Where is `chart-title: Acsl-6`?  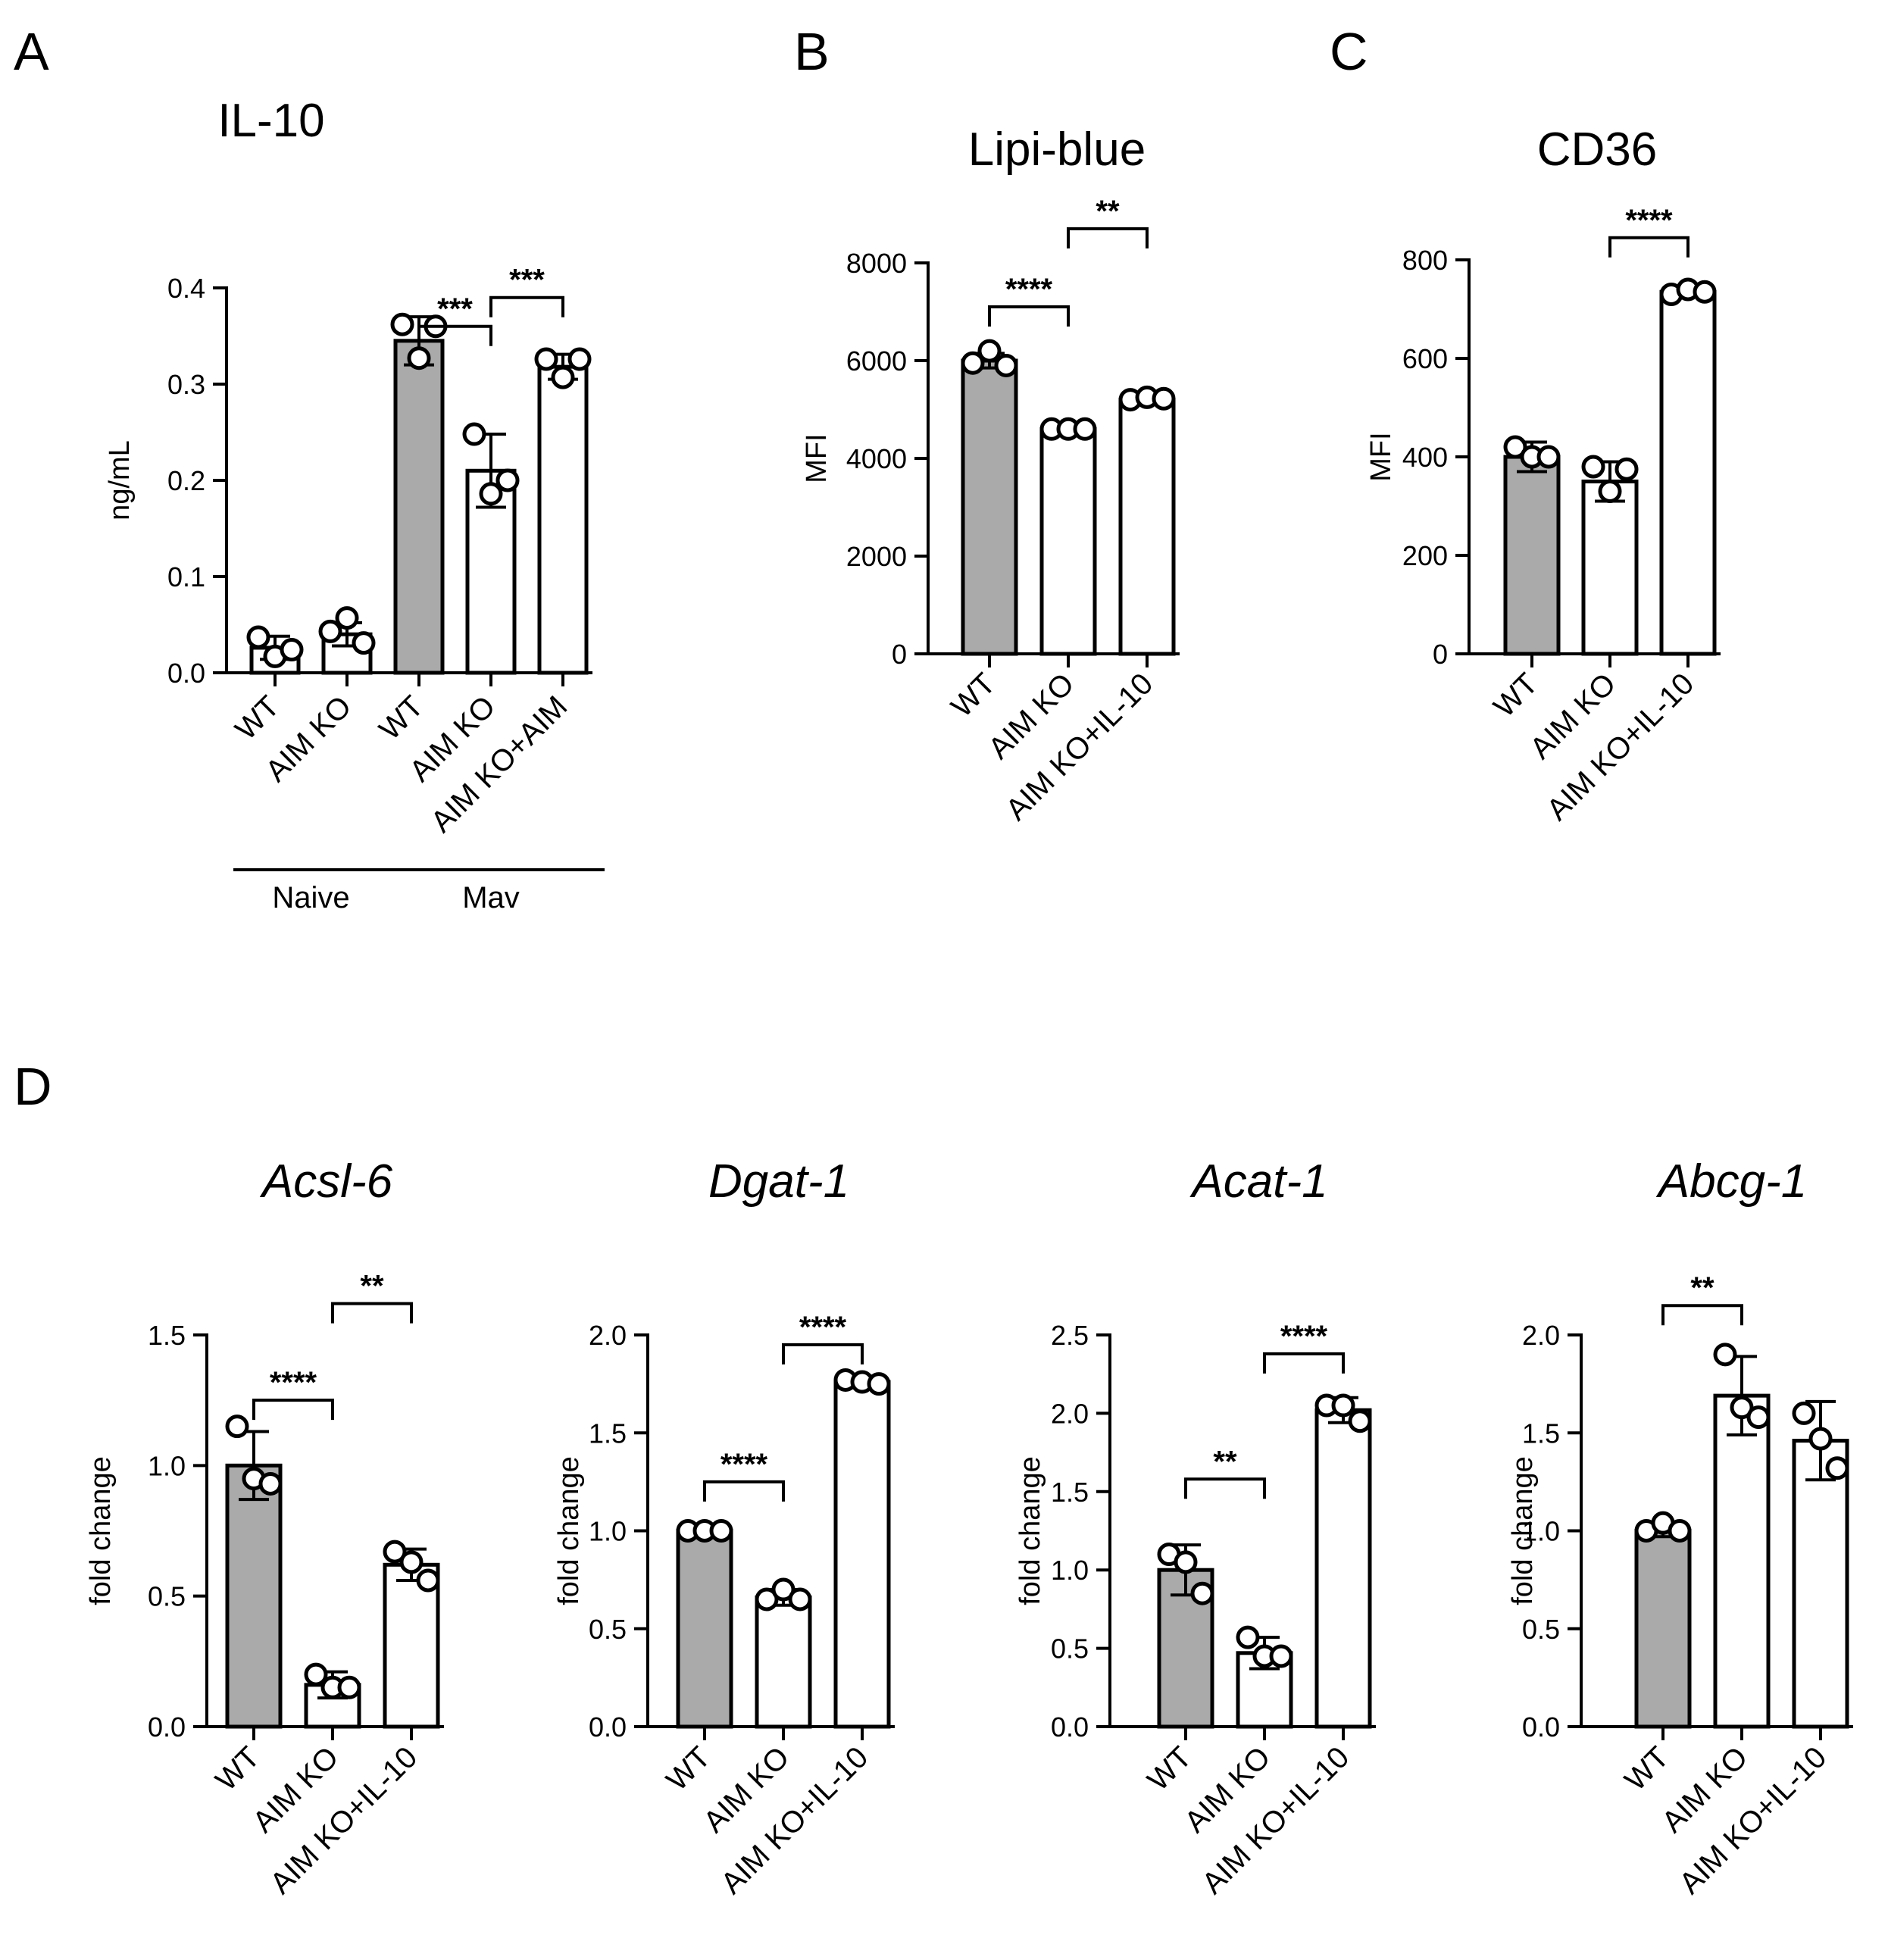
chart-title: Acsl-6 is located at coordinates (326, 1182).